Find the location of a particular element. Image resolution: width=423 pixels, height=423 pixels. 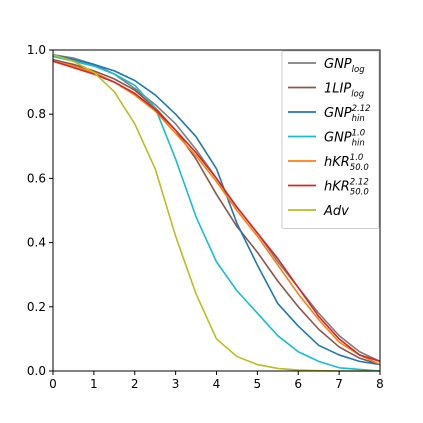

y-tick-label: 0.8 is located at coordinates (36, 114).